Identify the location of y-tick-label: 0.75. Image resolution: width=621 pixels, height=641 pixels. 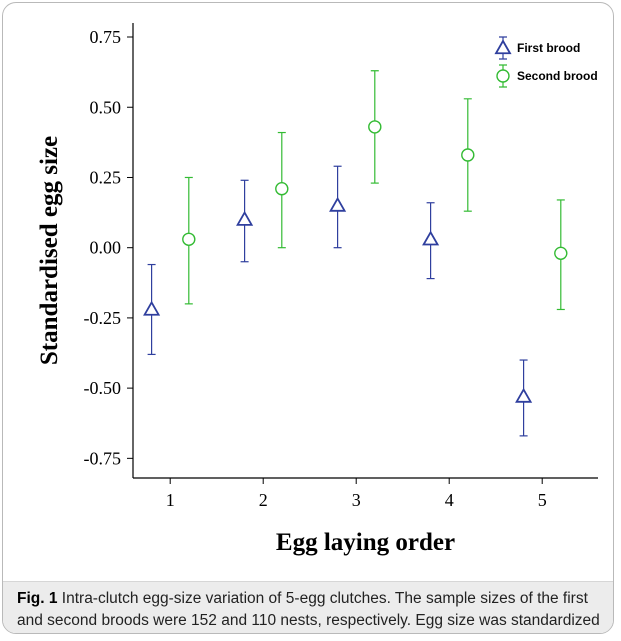
(106, 37).